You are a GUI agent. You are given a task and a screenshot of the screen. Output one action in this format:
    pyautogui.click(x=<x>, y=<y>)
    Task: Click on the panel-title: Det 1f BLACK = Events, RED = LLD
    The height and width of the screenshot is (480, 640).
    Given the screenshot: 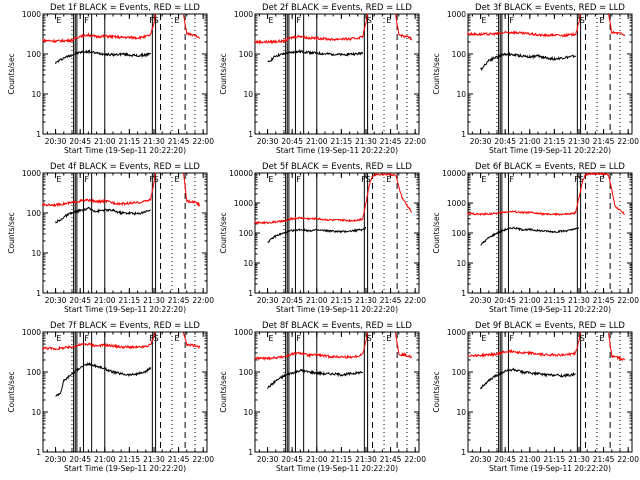 What is the action you would take?
    pyautogui.click(x=125, y=8)
    